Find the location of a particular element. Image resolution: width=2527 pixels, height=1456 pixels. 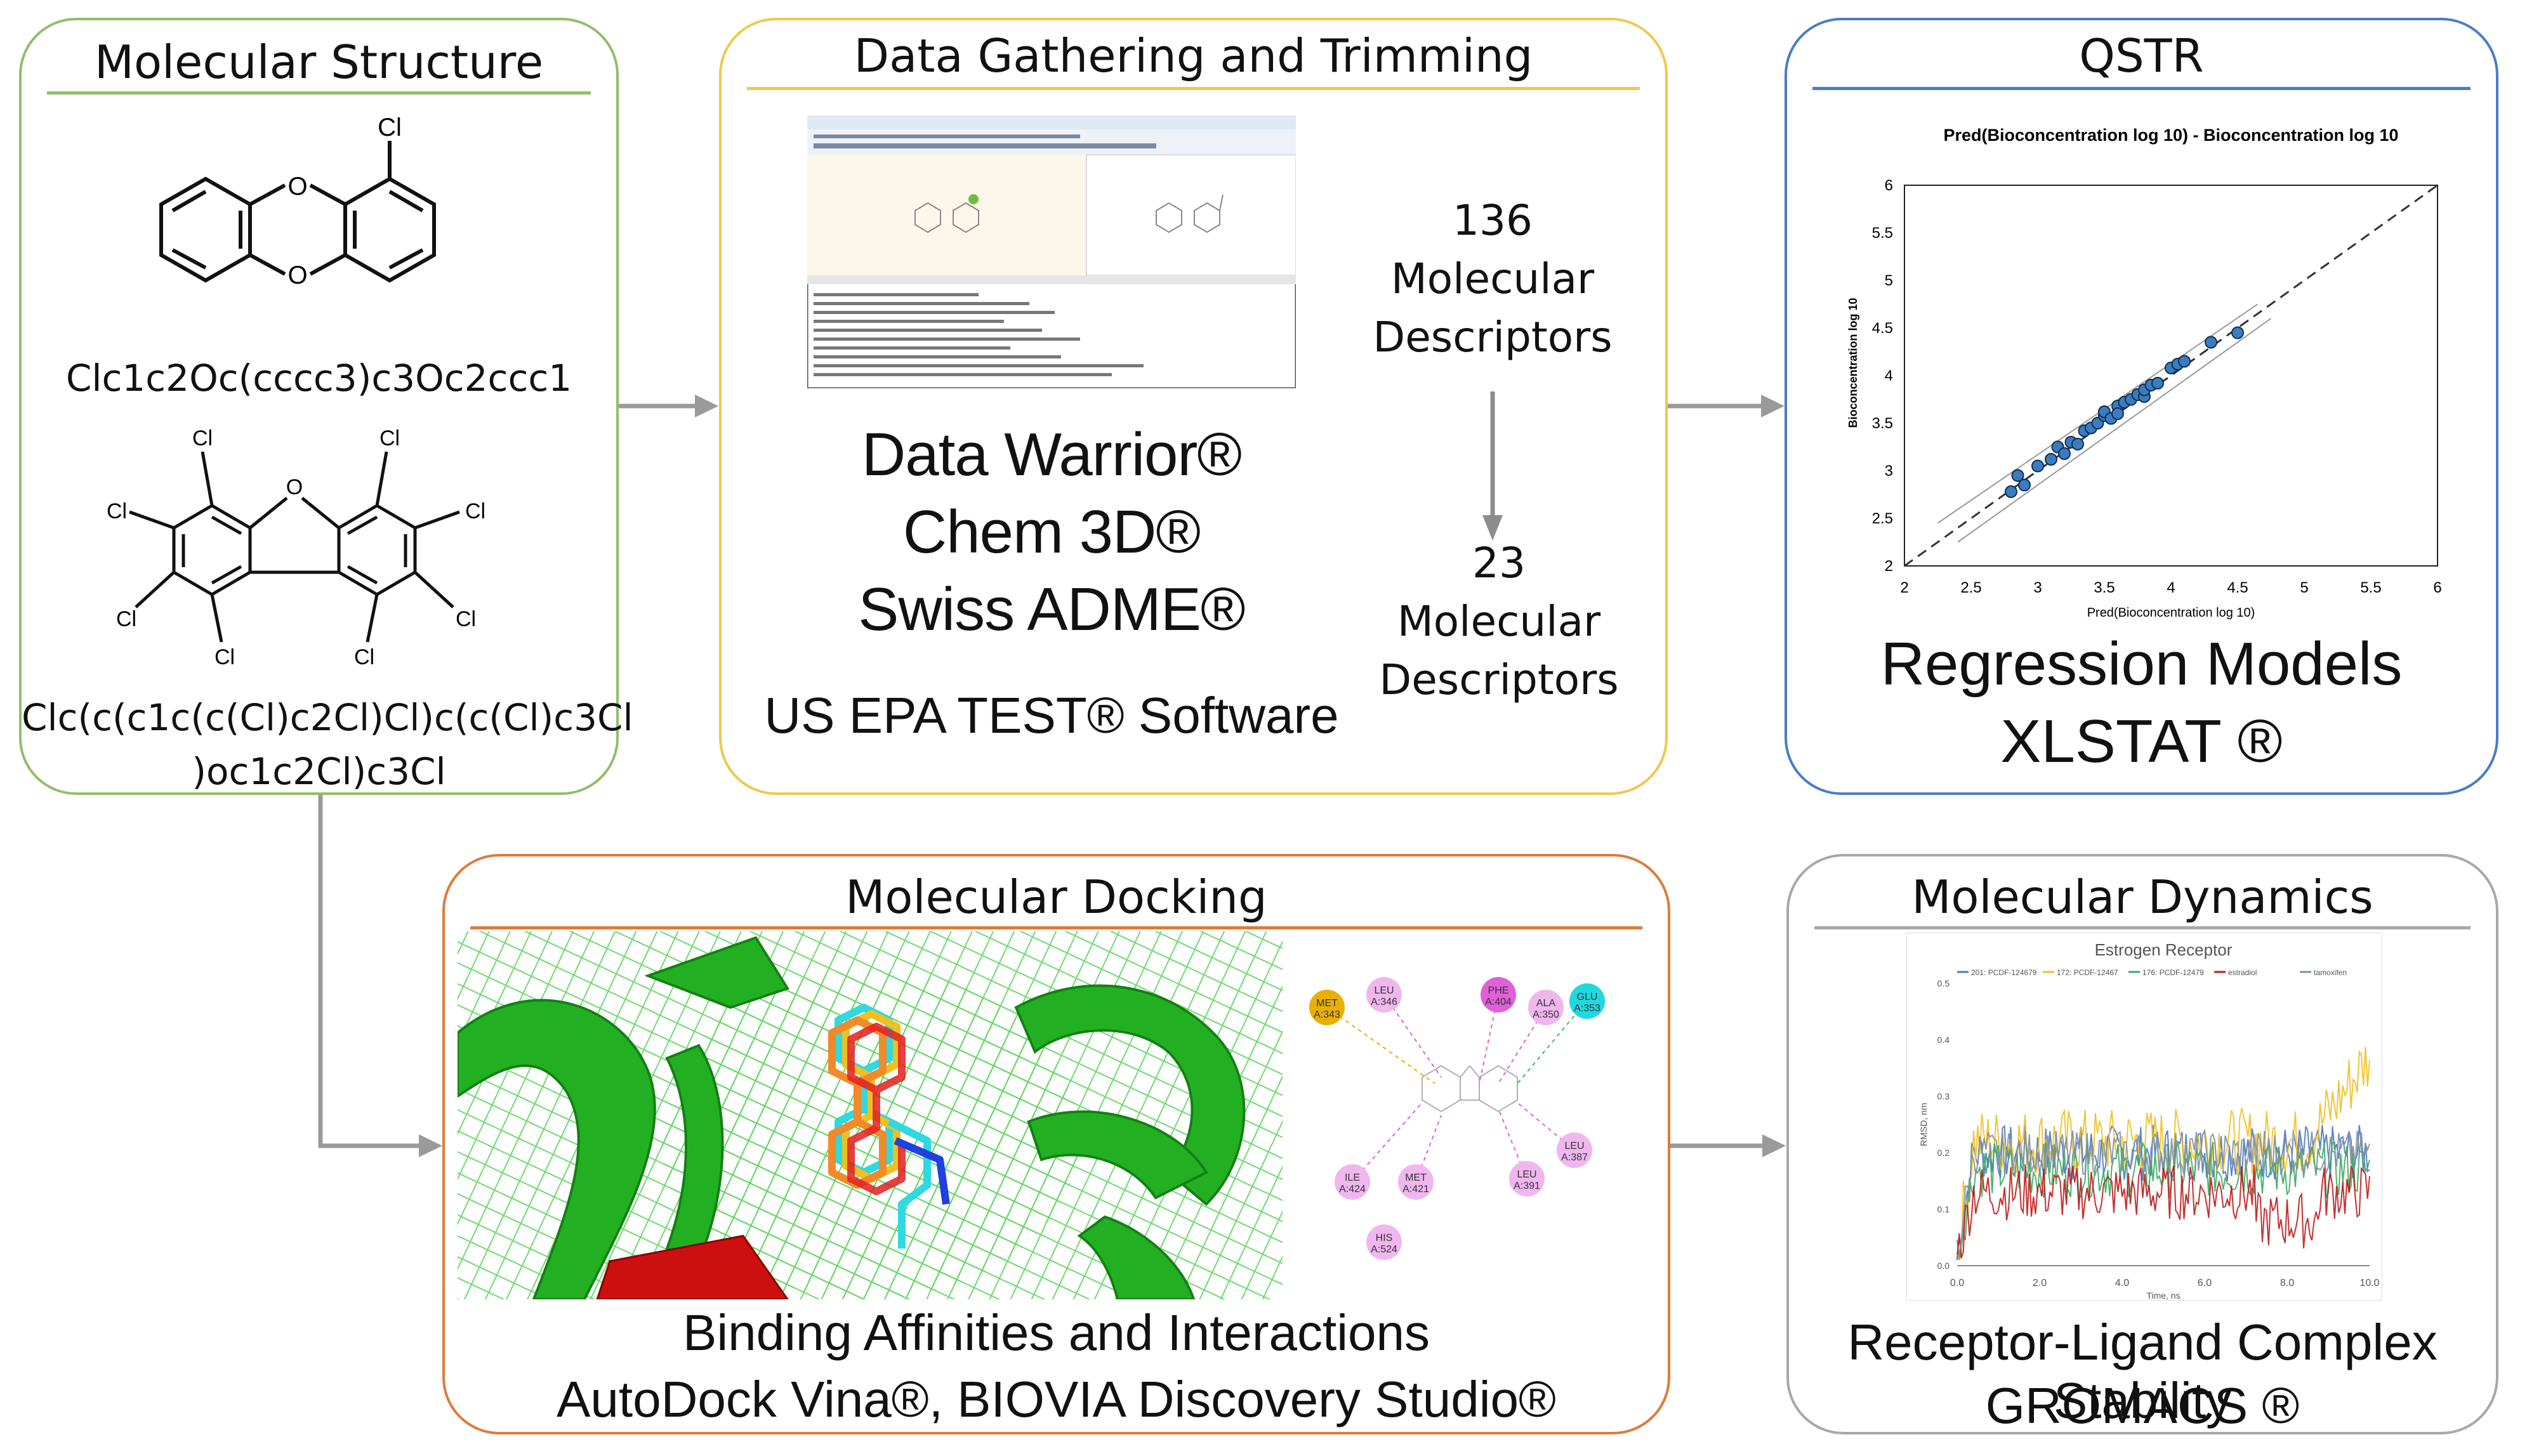

y-tick-label: 3.5 is located at coordinates (1882, 423).